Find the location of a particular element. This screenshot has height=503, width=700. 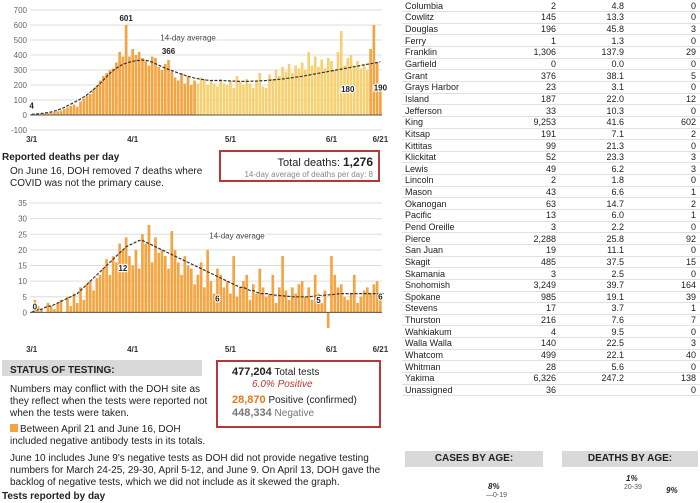

county-name: Pacific is located at coordinates (442, 215).